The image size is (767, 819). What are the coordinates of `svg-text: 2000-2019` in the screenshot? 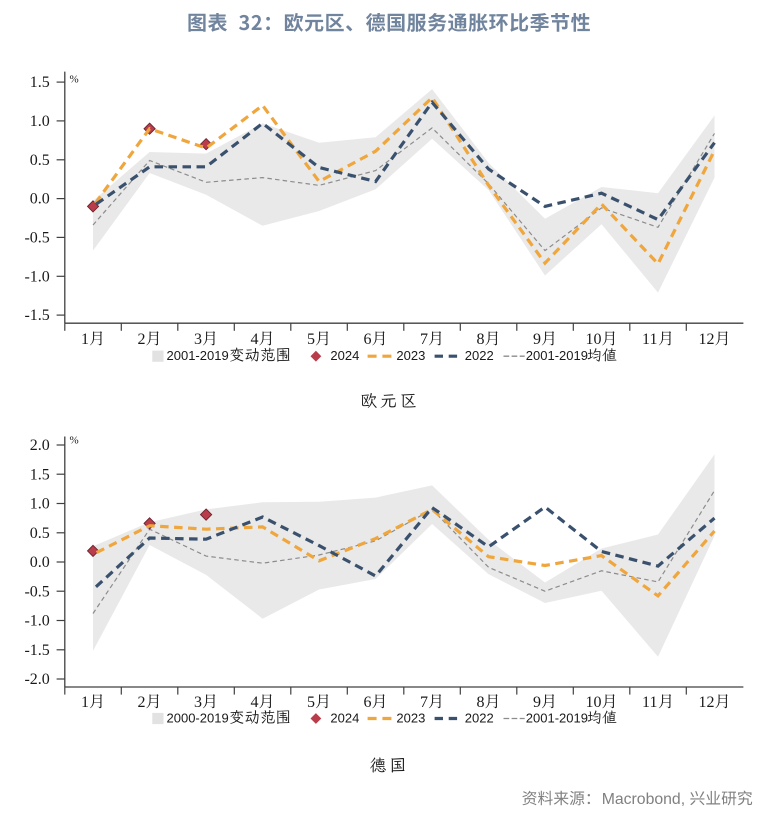 It's located at (198, 718).